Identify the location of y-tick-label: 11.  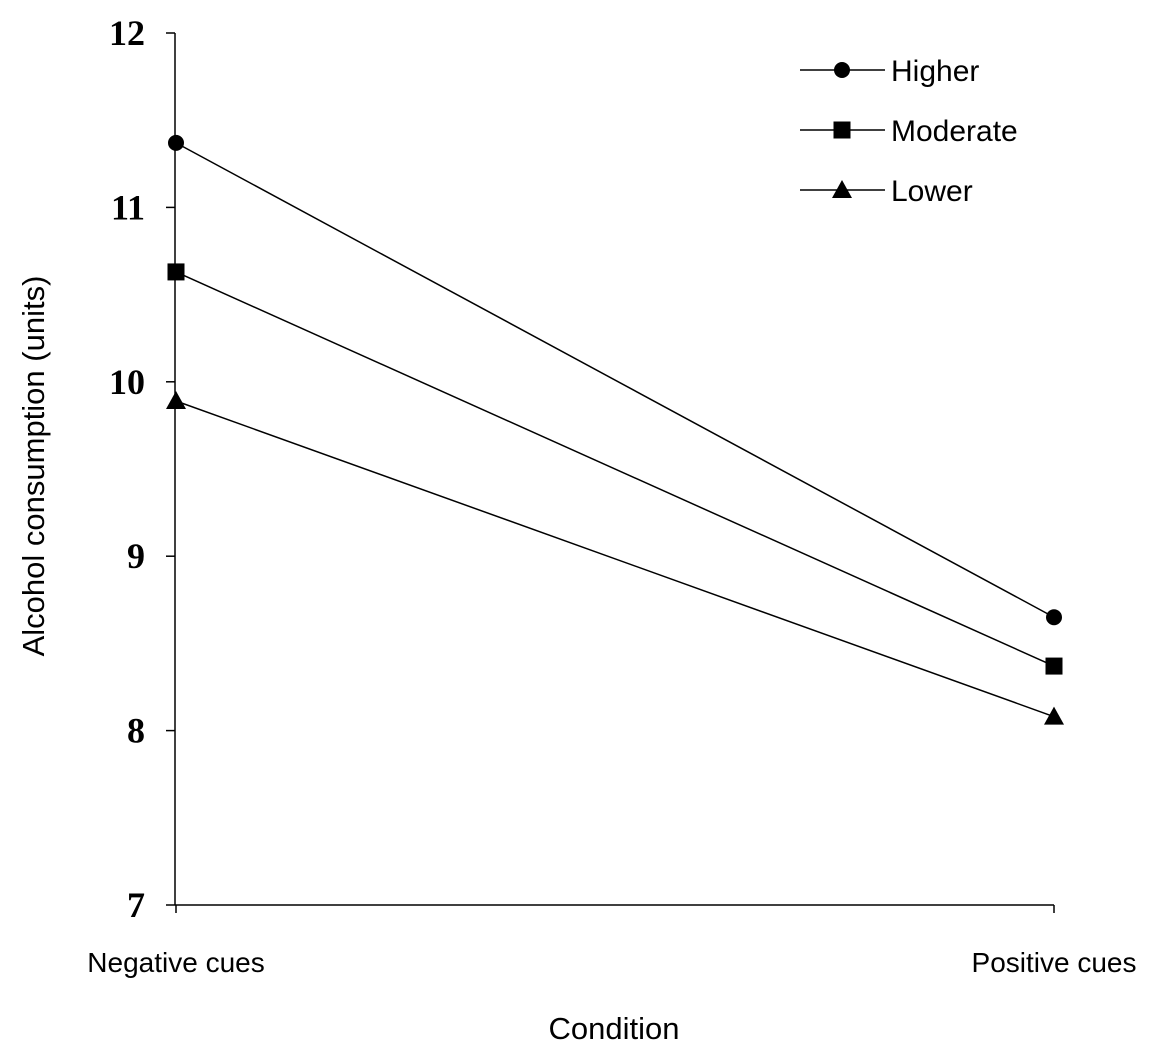
(128, 207).